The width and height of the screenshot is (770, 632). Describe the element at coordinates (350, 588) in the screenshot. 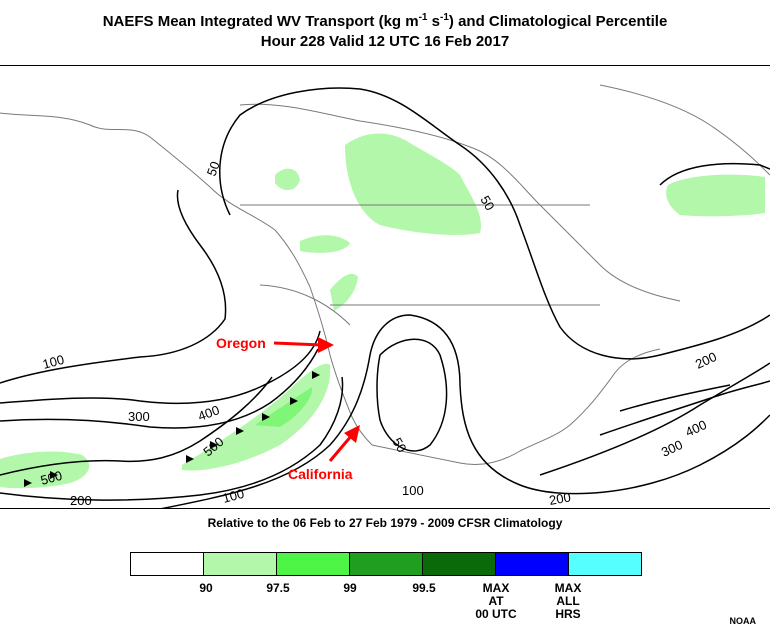

I see `legend-tick-99: 99` at that location.